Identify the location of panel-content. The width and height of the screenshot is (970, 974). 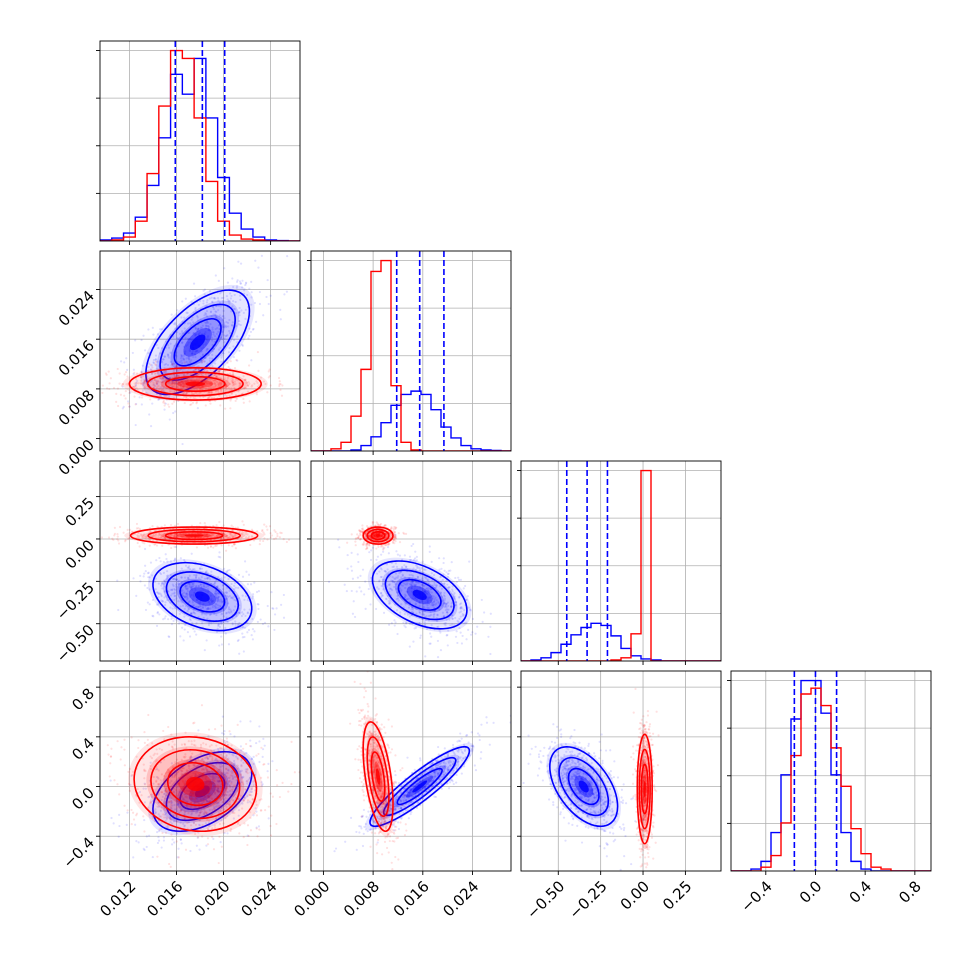
(197, 775).